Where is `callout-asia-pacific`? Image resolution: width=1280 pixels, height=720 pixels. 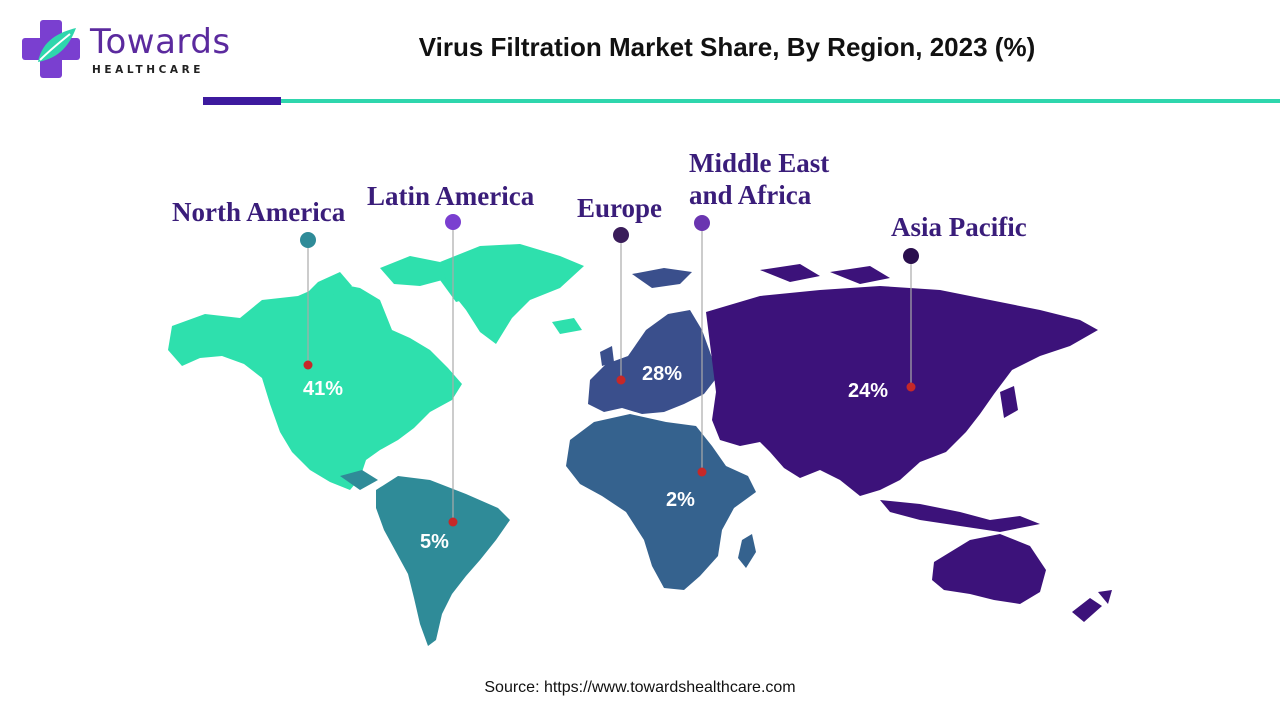
callout-asia-pacific is located at coordinates (911, 320).